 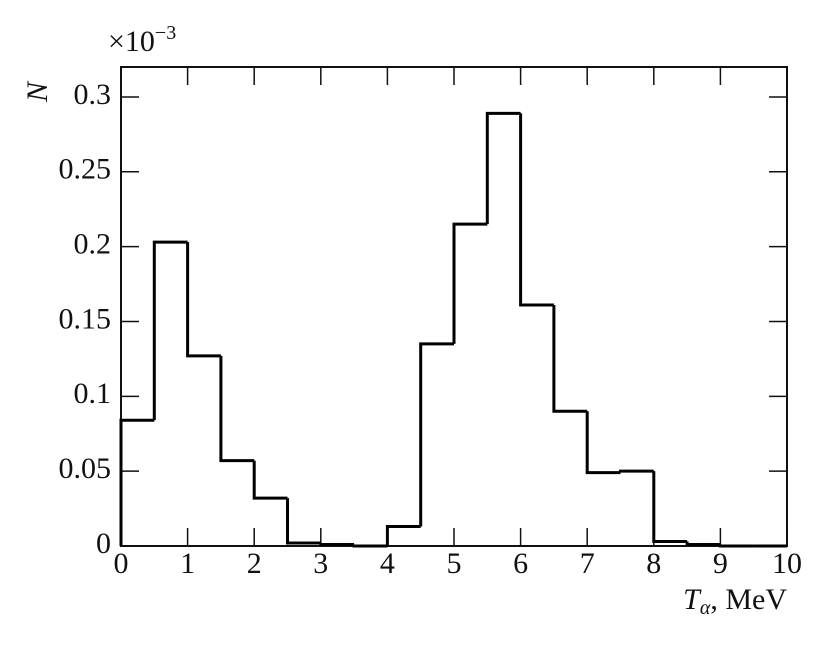 What do you see at coordinates (93, 94) in the screenshot?
I see `y-tick-label: 0.3` at bounding box center [93, 94].